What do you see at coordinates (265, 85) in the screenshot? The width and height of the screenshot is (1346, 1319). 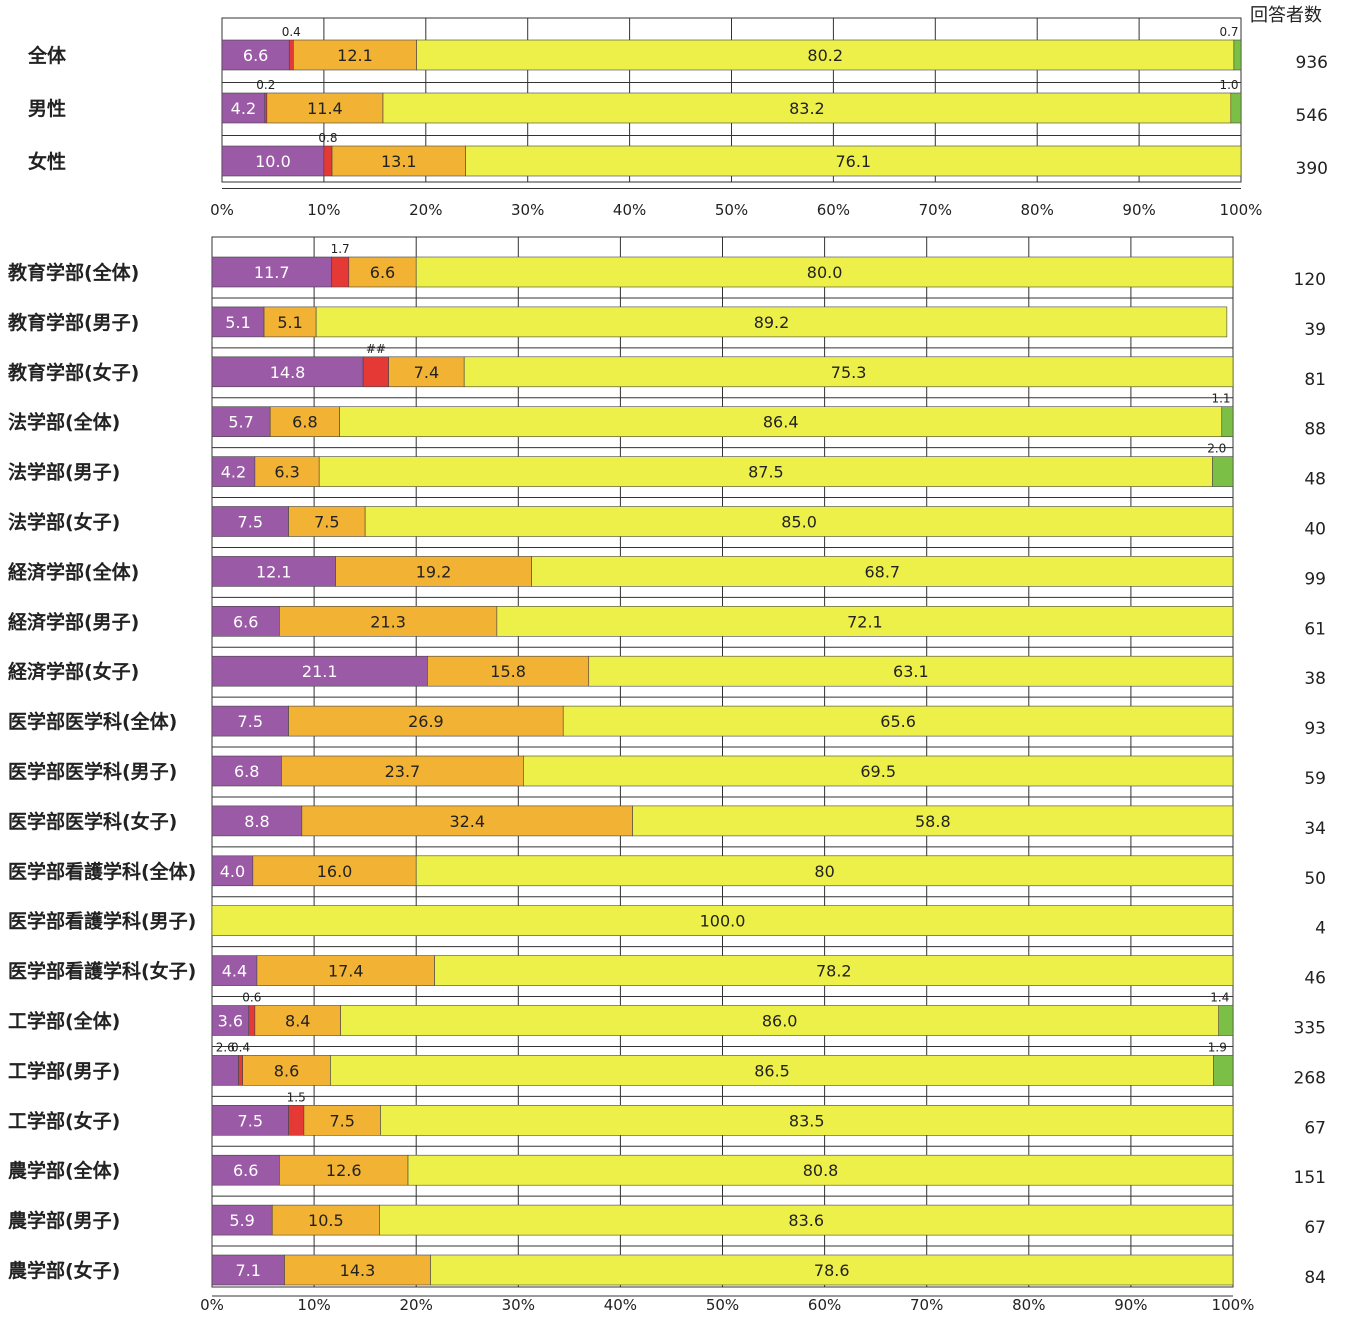 I see `segment-red-label: 0.2` at bounding box center [265, 85].